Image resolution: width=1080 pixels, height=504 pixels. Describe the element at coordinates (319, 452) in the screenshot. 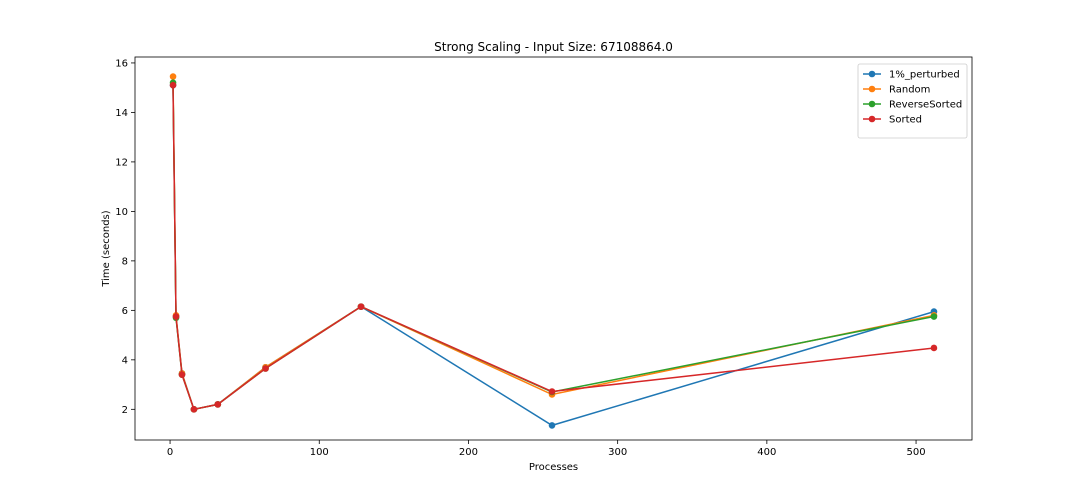

I see `x-tick-label: 100` at that location.